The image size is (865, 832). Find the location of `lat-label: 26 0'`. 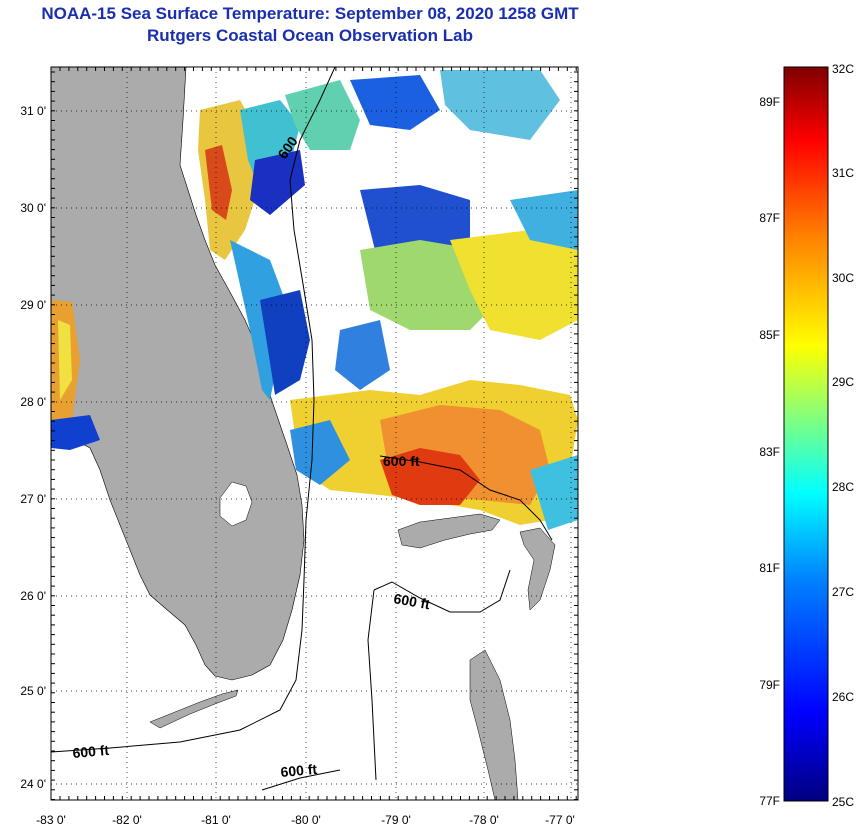

lat-label: 26 0' is located at coordinates (33, 596).